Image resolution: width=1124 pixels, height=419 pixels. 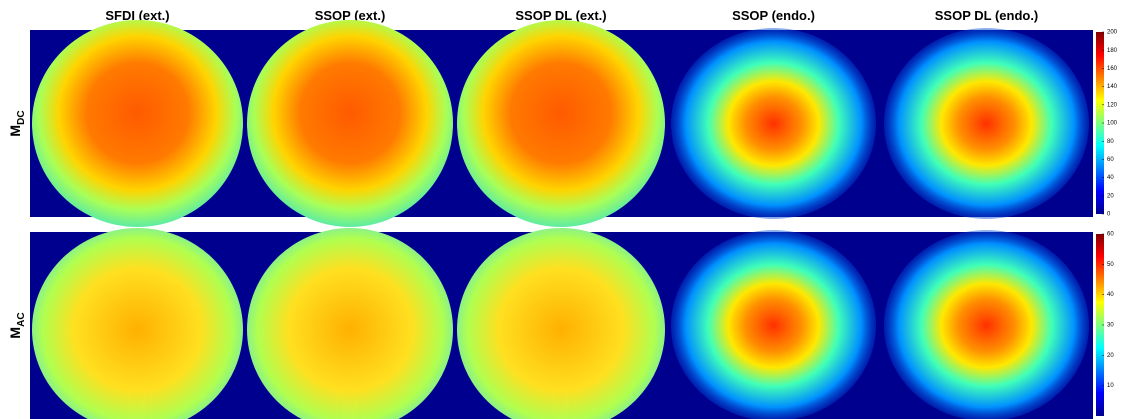 What do you see at coordinates (137, 15) in the screenshot?
I see `column-title: SFDI (ext.)` at bounding box center [137, 15].